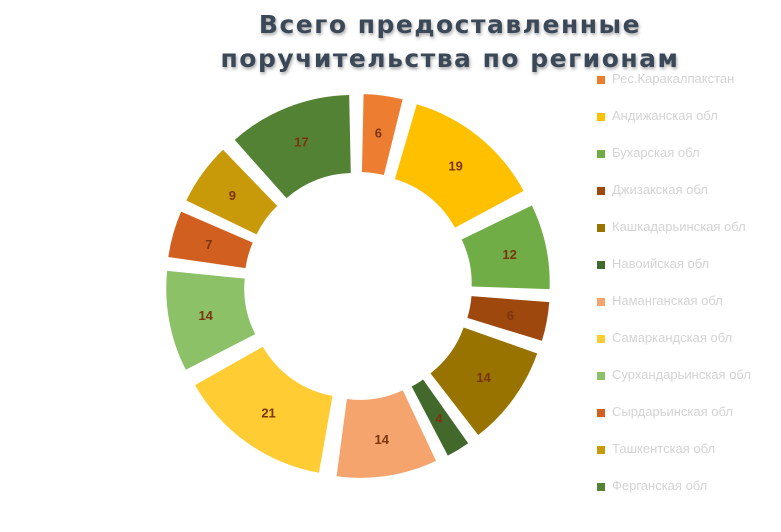 This screenshot has height=532, width=781. Describe the element at coordinates (656, 152) in the screenshot. I see `legend-label: Бухарская обл` at that location.